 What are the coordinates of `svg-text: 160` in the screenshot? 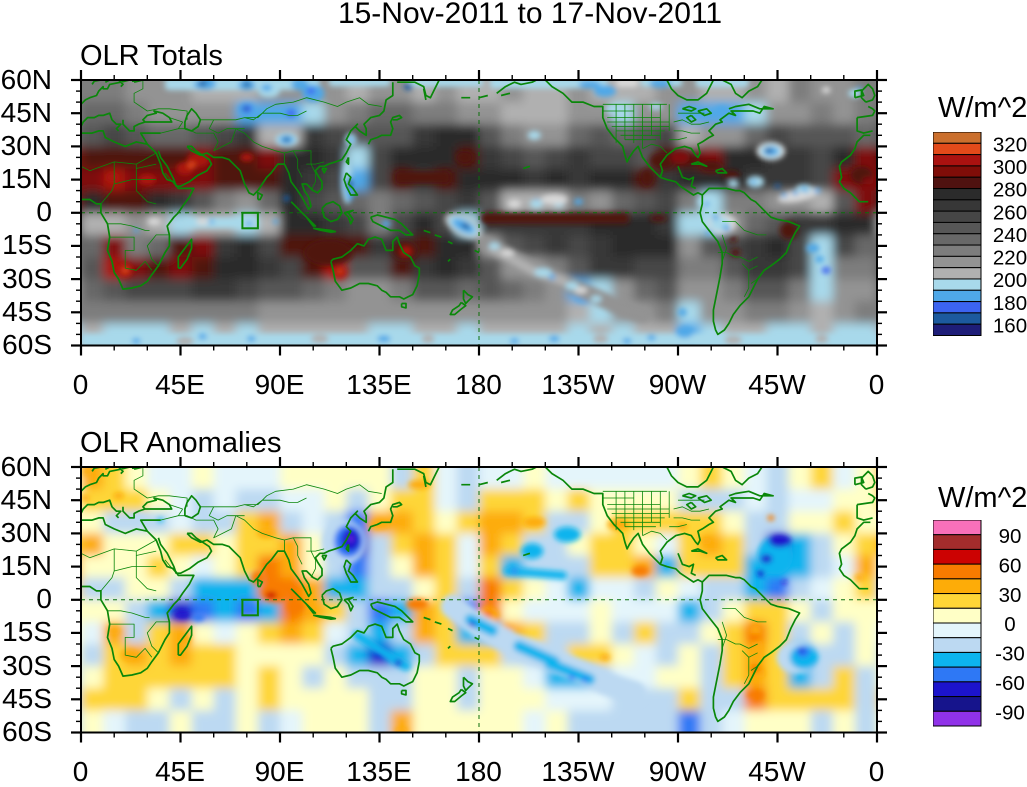 It's located at (1010, 325).